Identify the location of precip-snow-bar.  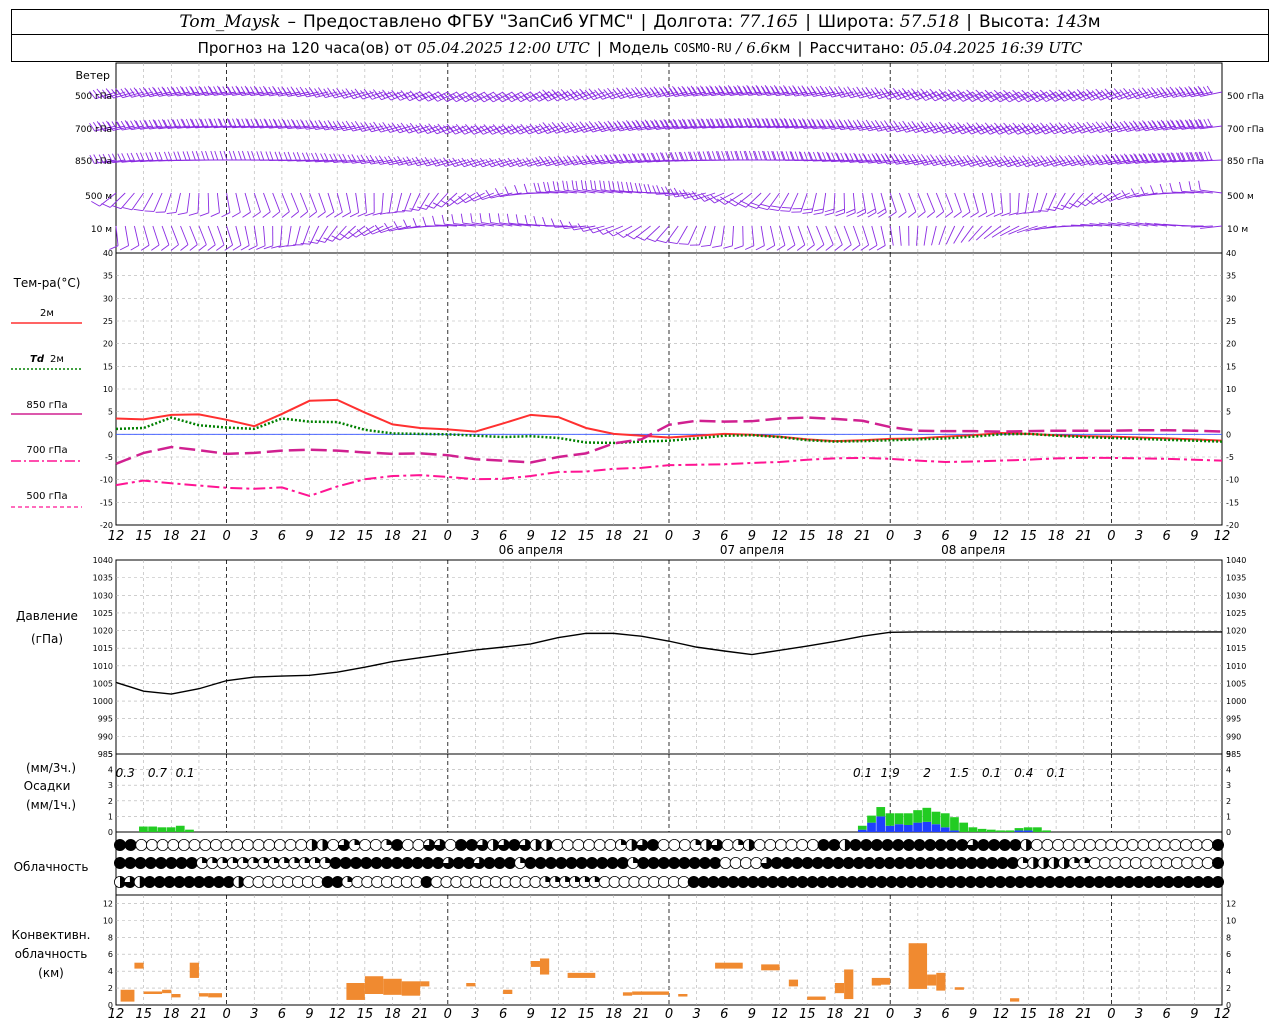
(1028, 831).